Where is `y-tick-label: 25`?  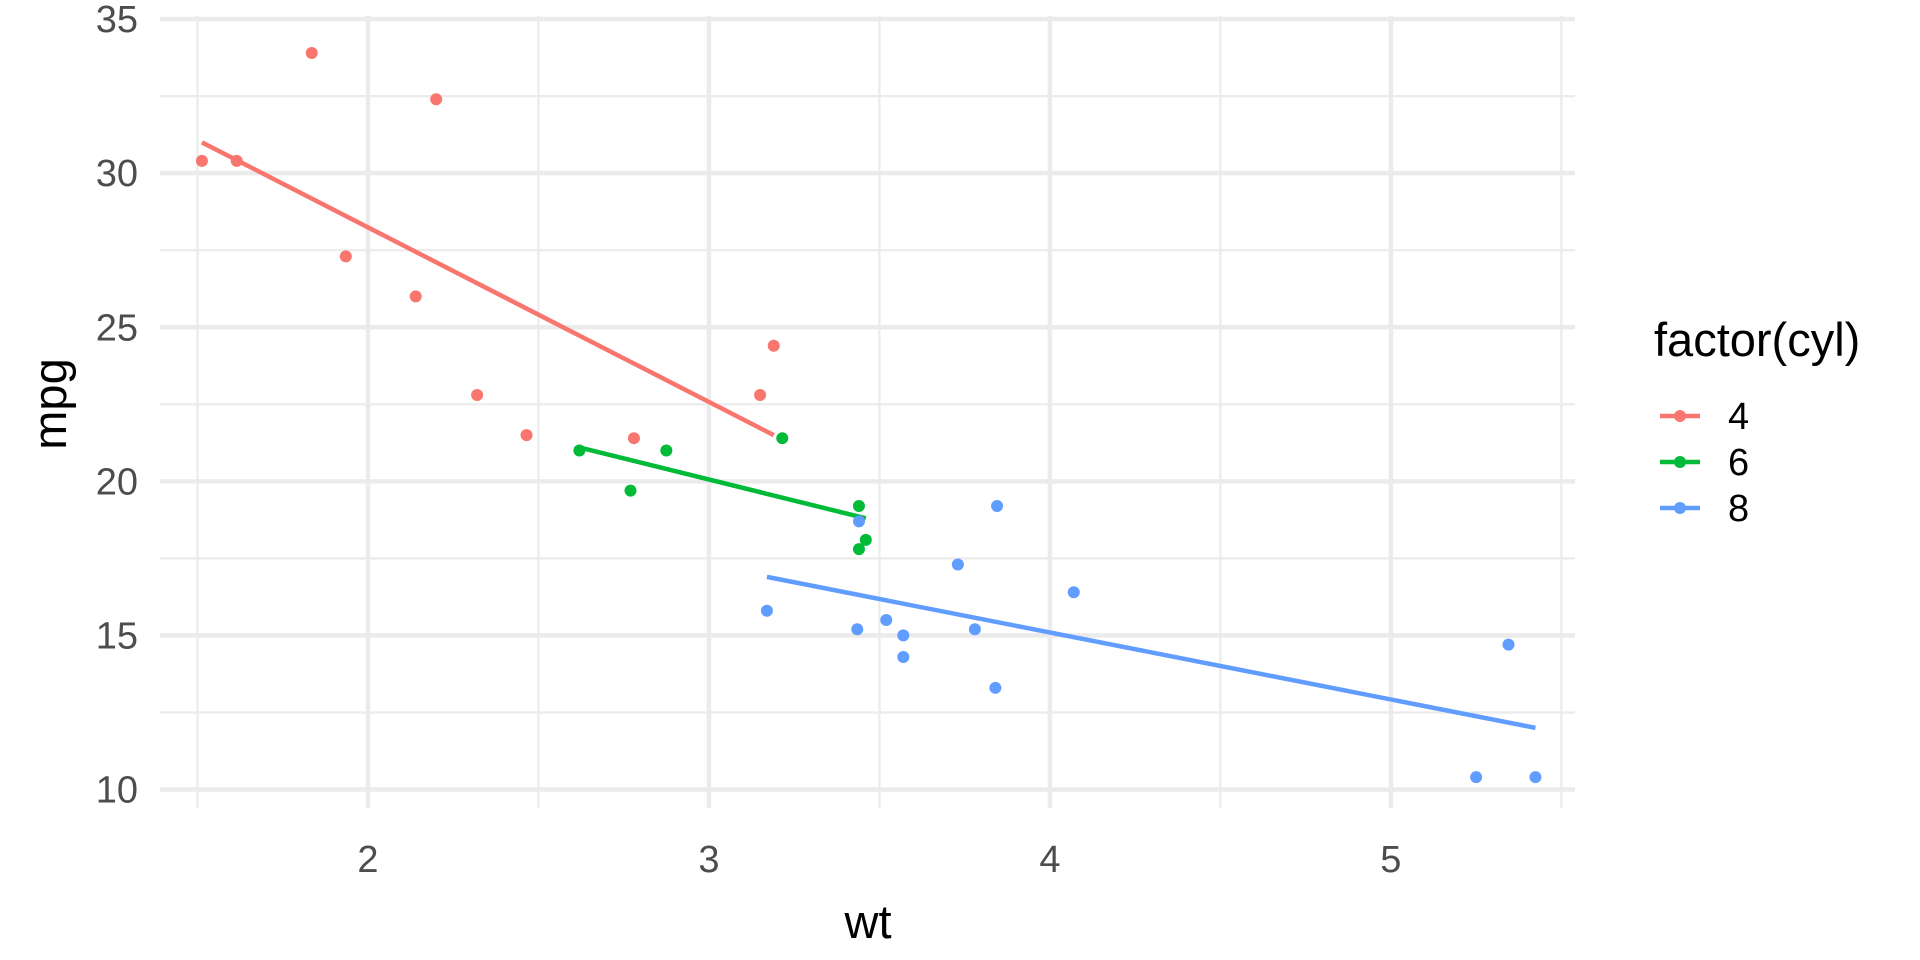
y-tick-label: 25 is located at coordinates (117, 328).